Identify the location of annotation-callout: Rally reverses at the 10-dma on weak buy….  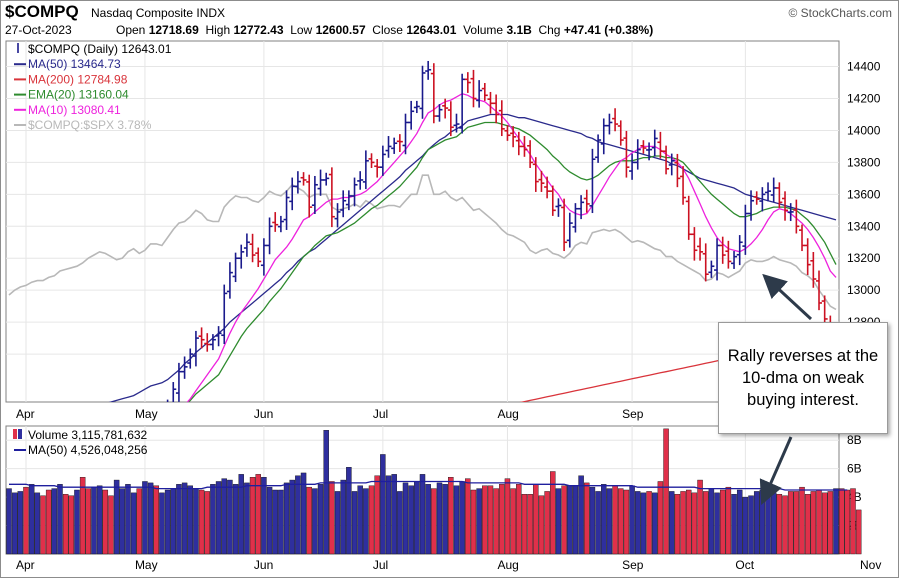
(803, 378).